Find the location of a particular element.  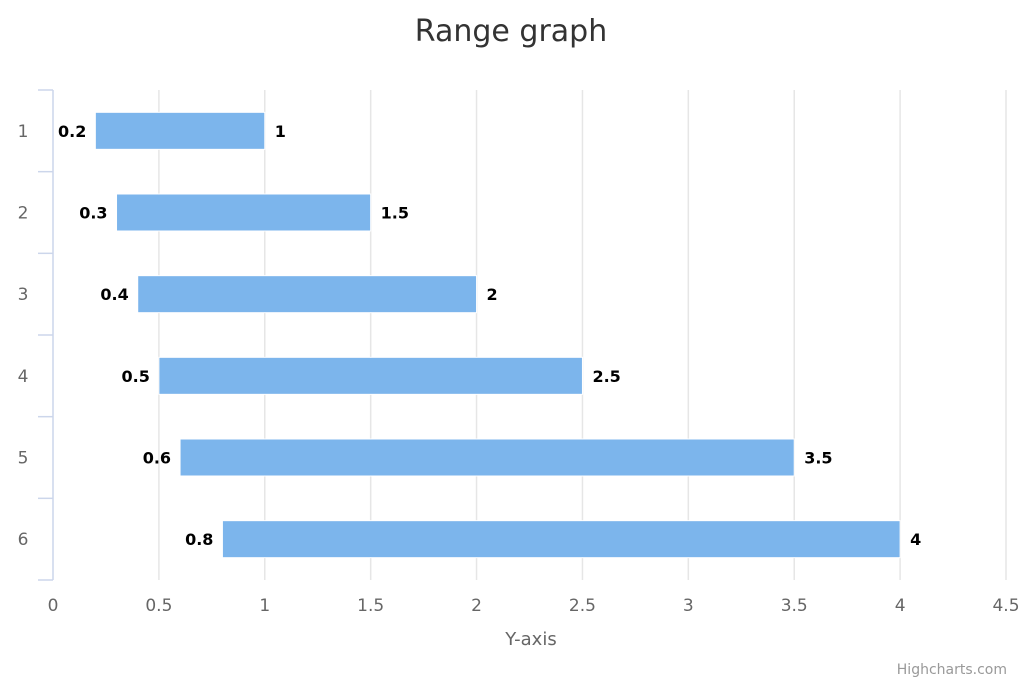

x-tick-label: 0 is located at coordinates (53, 606).